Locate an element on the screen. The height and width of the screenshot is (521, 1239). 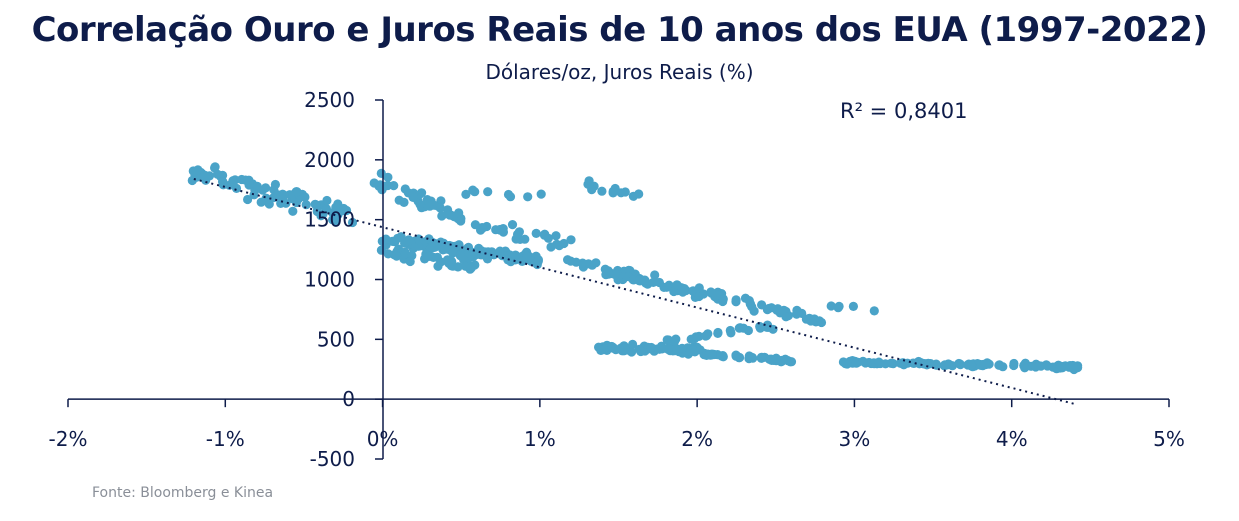
x-tick-label: 2% is located at coordinates (697, 439).